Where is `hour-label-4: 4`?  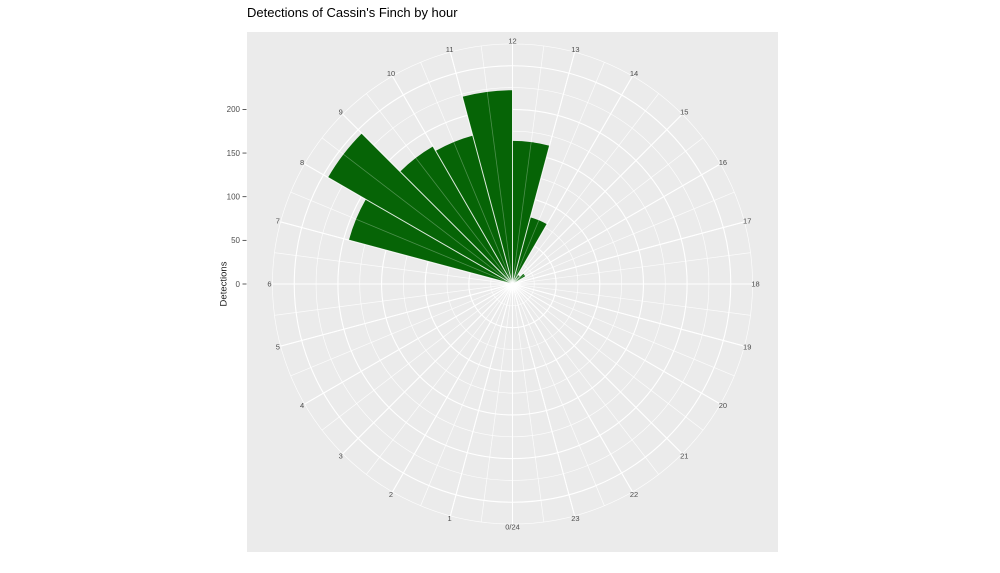 hour-label-4: 4 is located at coordinates (302, 405).